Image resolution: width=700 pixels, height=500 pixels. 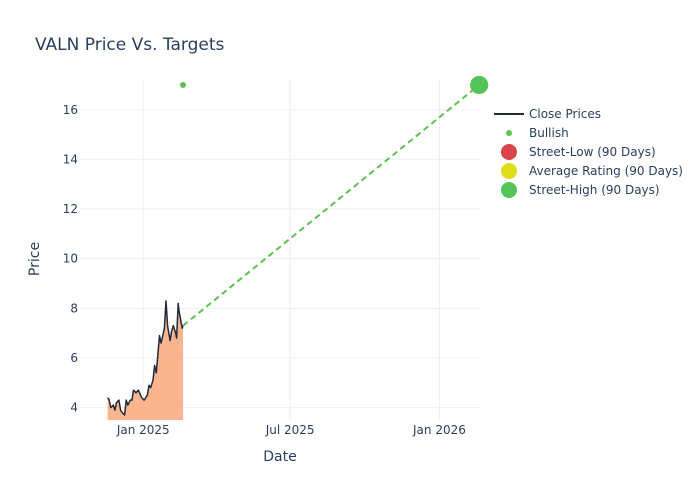 What do you see at coordinates (606, 171) in the screenshot?
I see `legend-label: Average Rating (90 Days)` at bounding box center [606, 171].